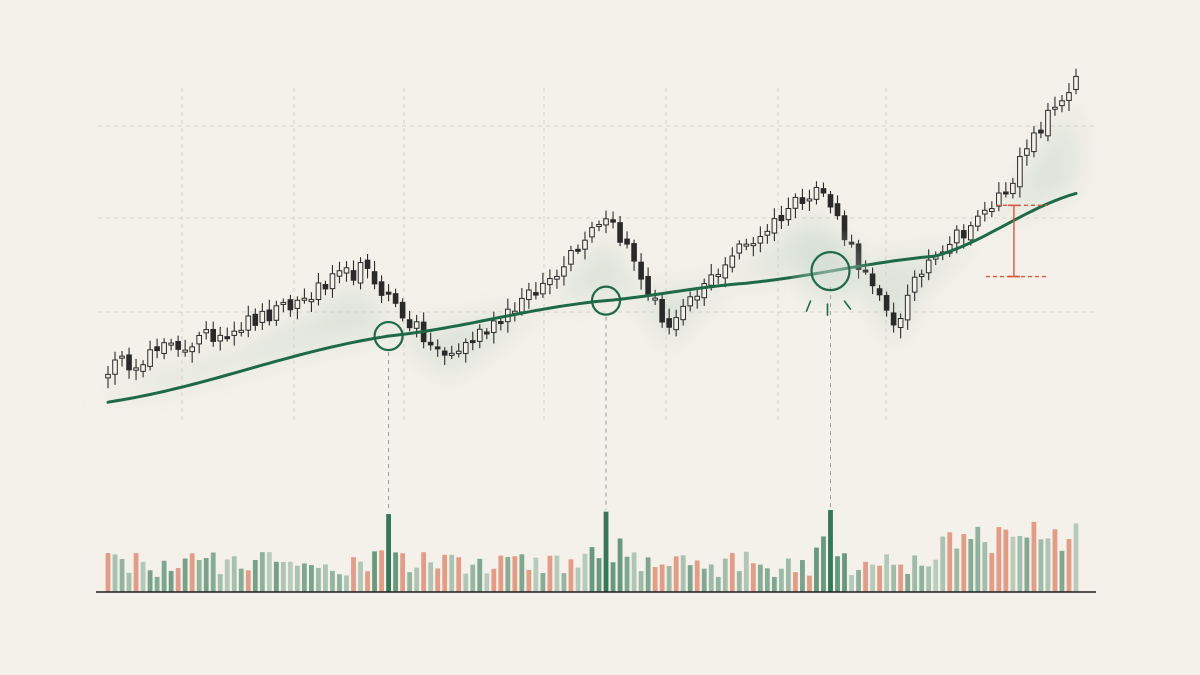  I want to click on touch-markers, so click(616, 297).